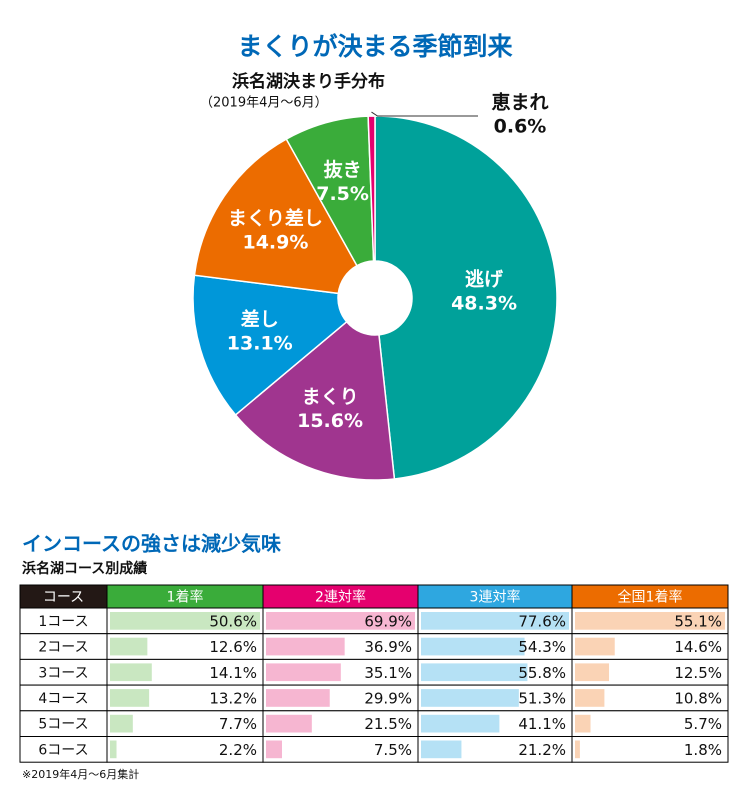 The height and width of the screenshot is (806, 750). I want to click on cell-value: 51.3%, so click(542, 698).